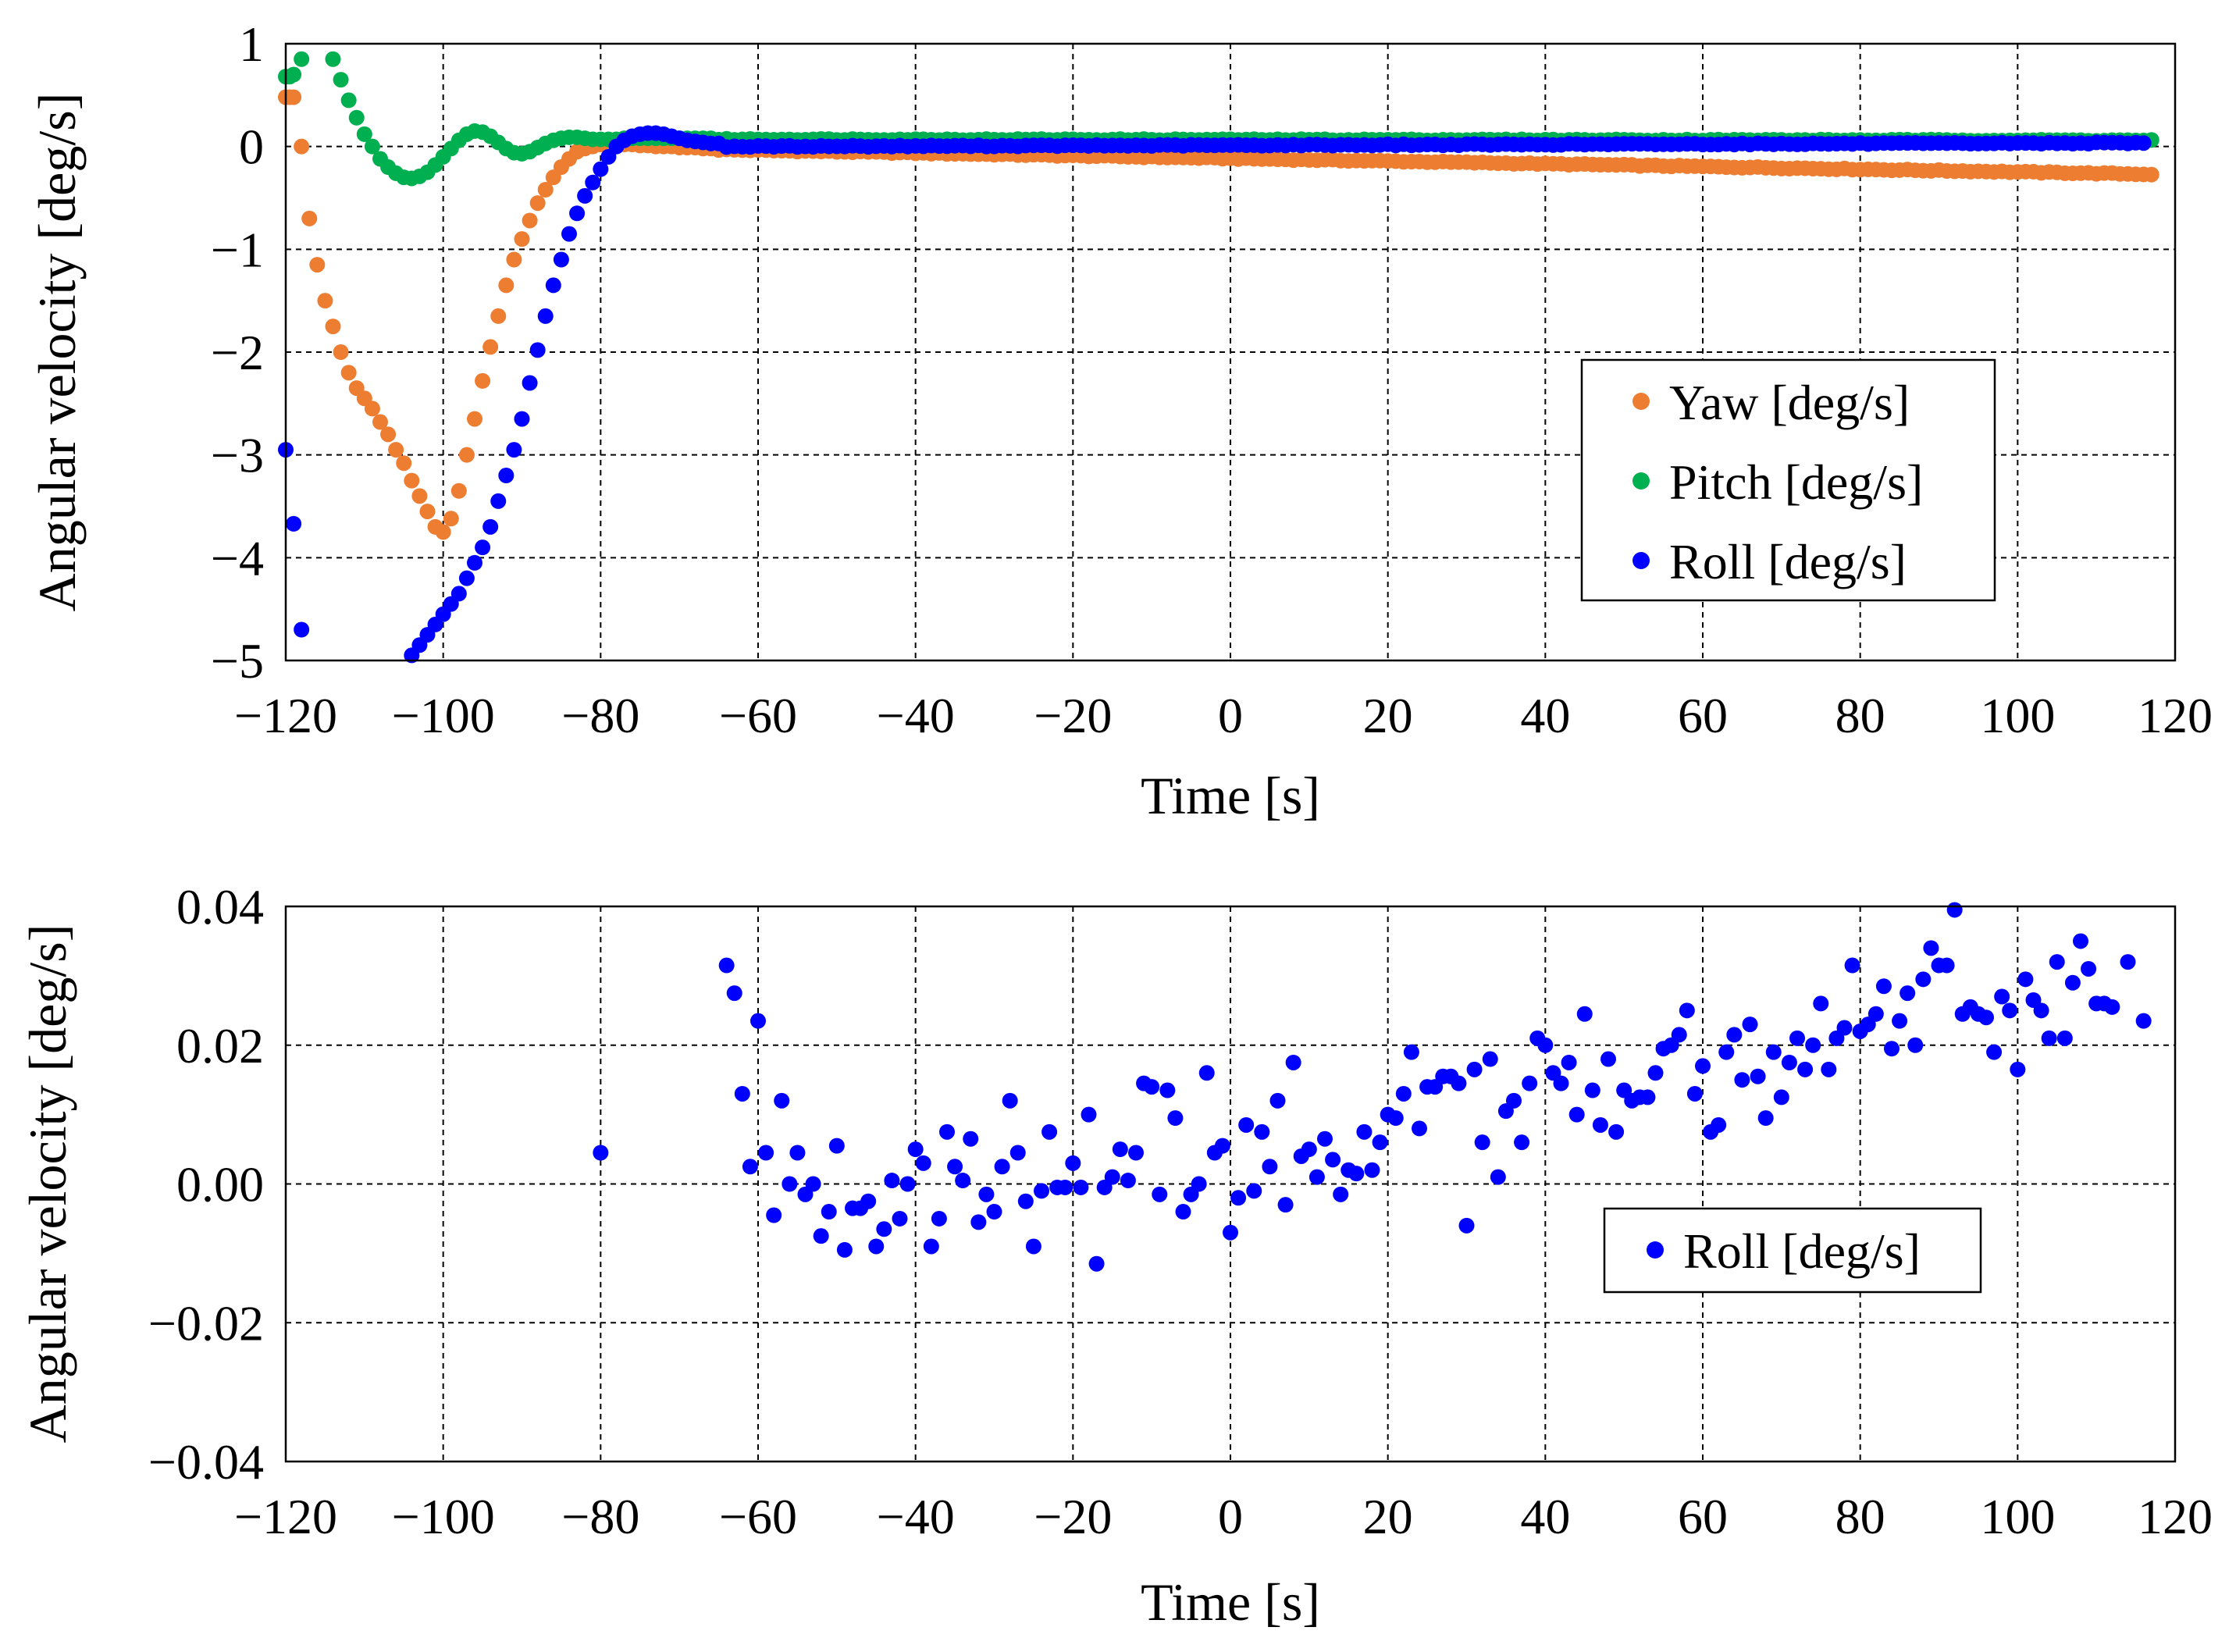  I want to click on y-tick-label: −5, so click(237, 661).